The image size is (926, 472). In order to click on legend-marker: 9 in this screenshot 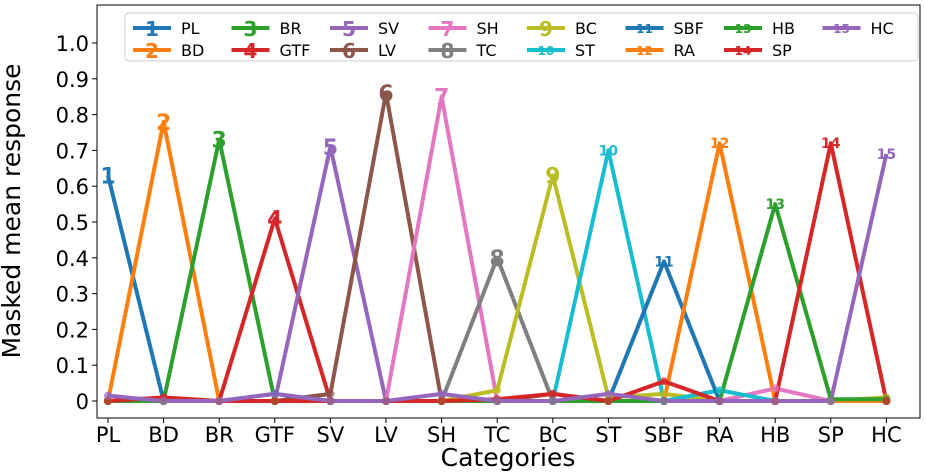, I will do `click(546, 29)`.